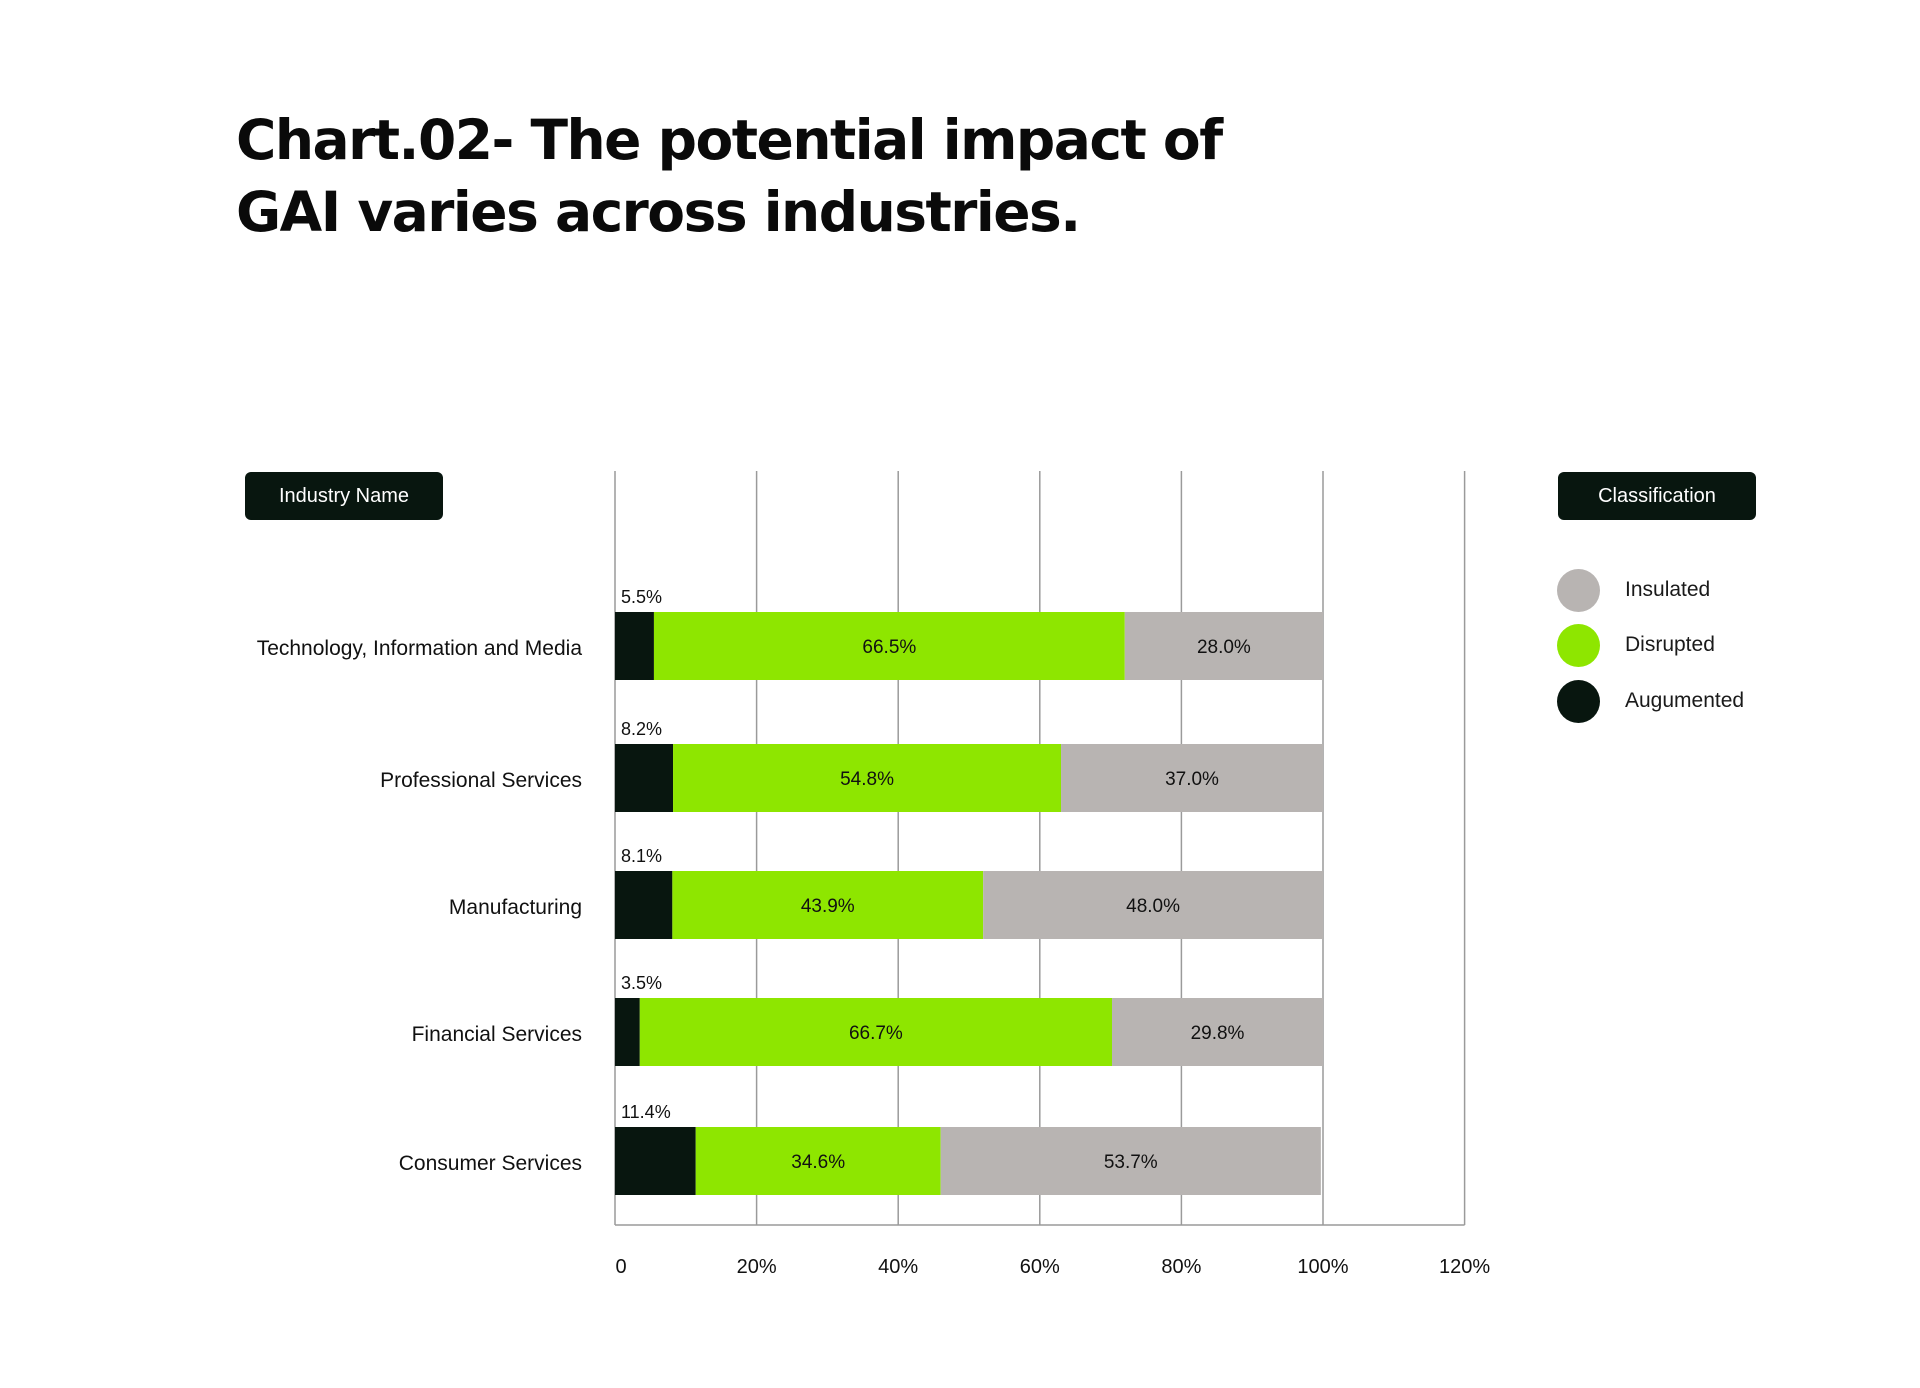 The width and height of the screenshot is (1920, 1388). I want to click on category-label: Financial Services, so click(497, 1034).